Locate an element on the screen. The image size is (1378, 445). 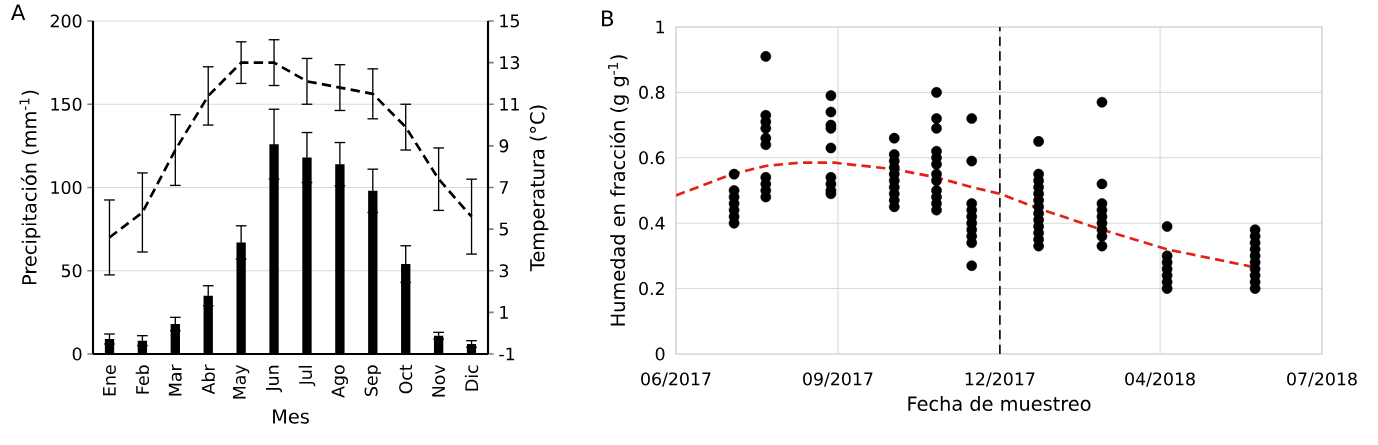
x-axis-title: Mes is located at coordinates (291, 416).